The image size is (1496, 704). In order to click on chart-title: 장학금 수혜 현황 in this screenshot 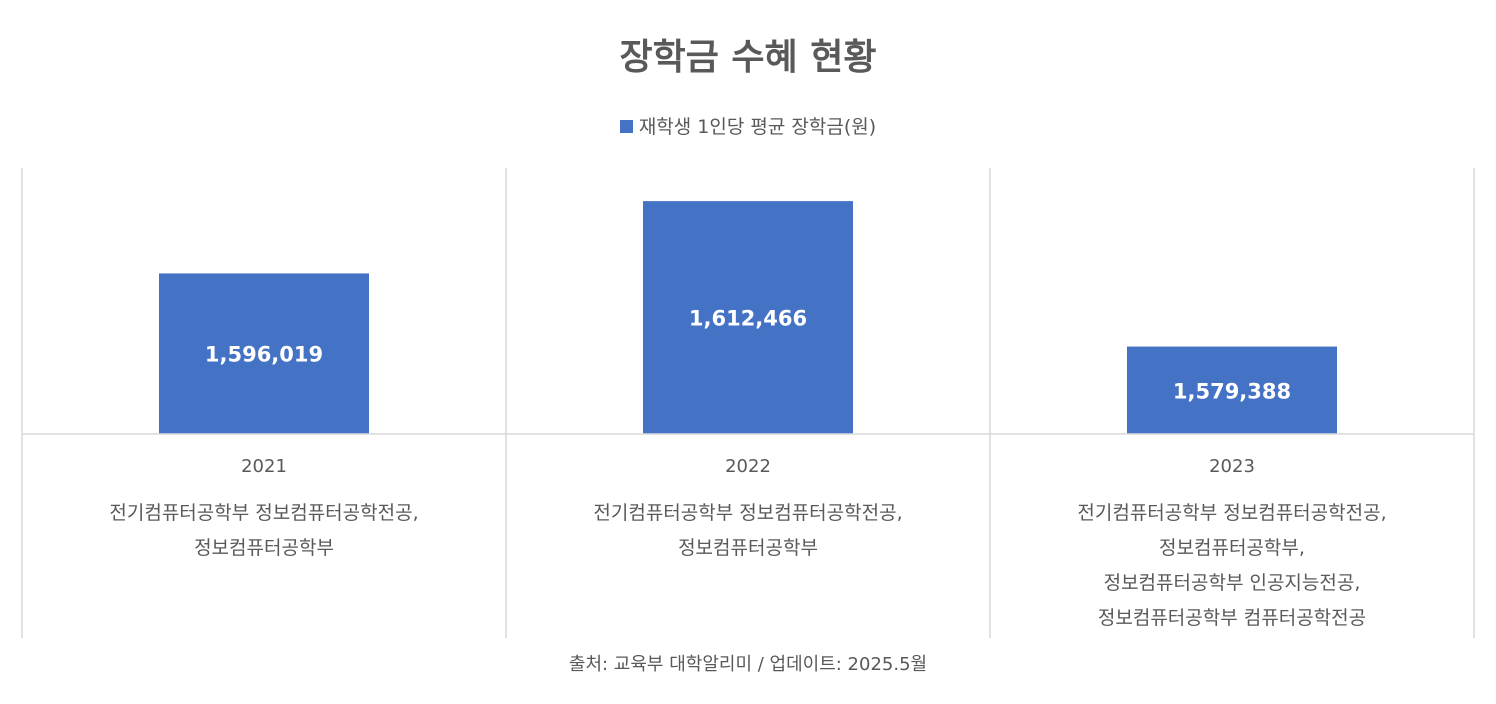, I will do `click(748, 57)`.